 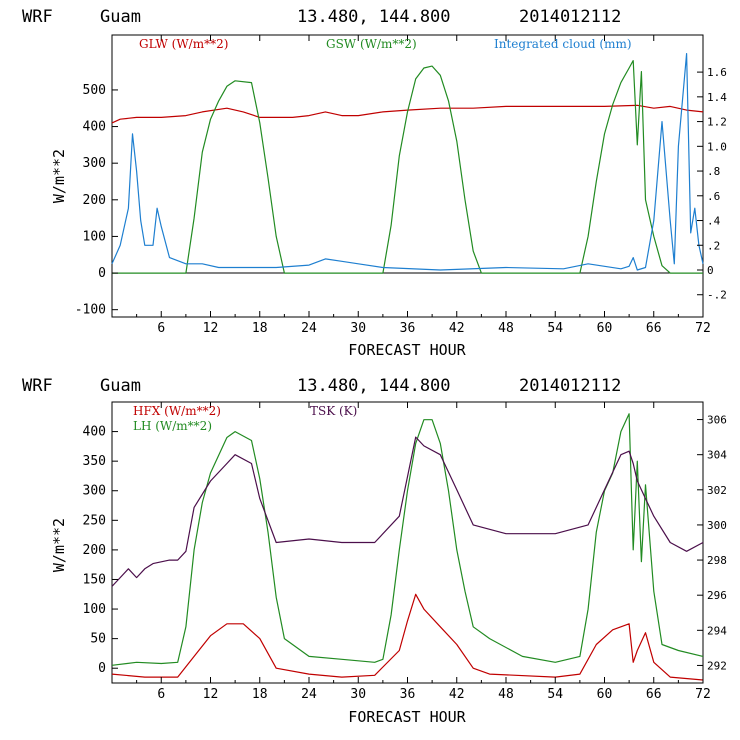 What do you see at coordinates (710, 270) in the screenshot?
I see `y2-tick-label: 0` at bounding box center [710, 270].